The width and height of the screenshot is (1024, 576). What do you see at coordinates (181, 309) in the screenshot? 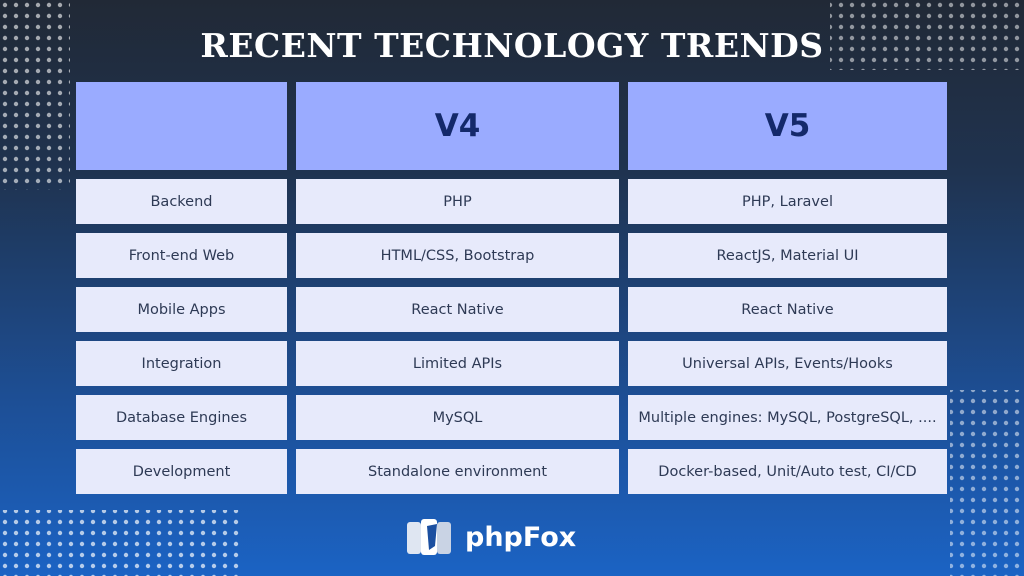
I see `table-cell: Mobile Apps` at bounding box center [181, 309].